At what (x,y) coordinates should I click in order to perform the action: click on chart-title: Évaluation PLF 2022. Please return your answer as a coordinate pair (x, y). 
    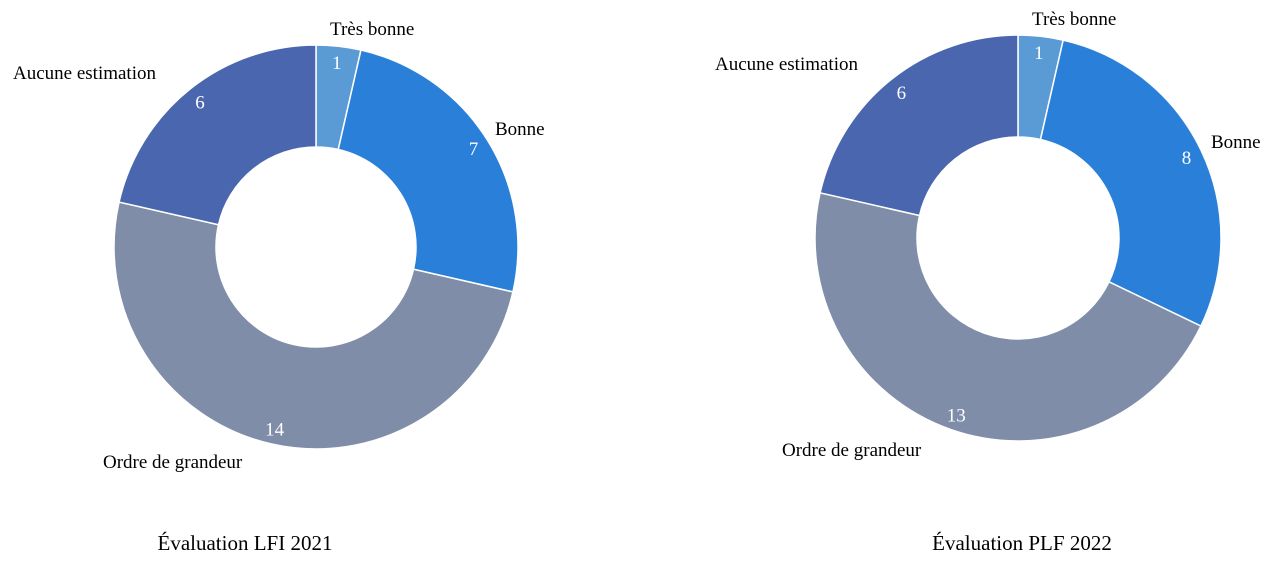
    Looking at the image, I should click on (1022, 543).